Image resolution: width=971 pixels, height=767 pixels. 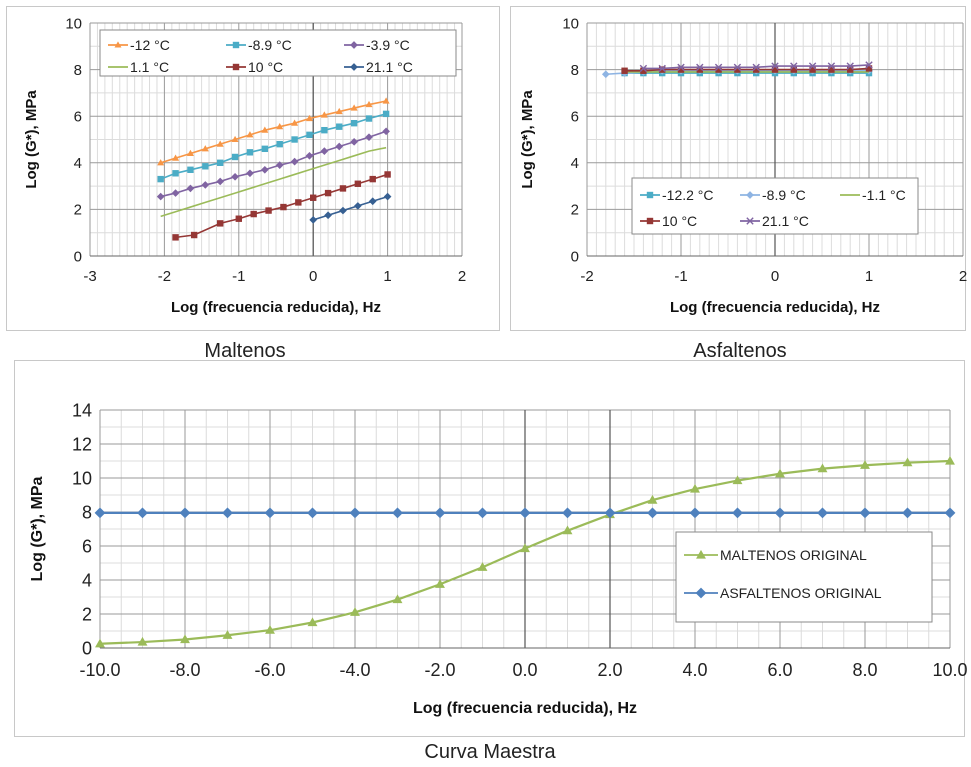 I want to click on x-tick-label: -2.0, so click(x=439, y=670).